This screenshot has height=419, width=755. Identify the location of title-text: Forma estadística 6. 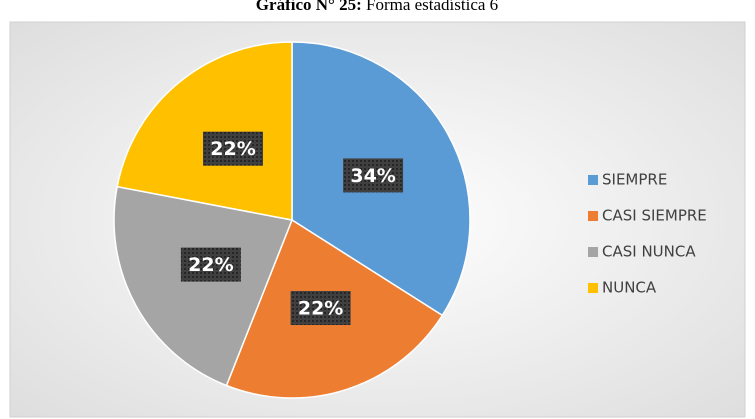
(432, 7).